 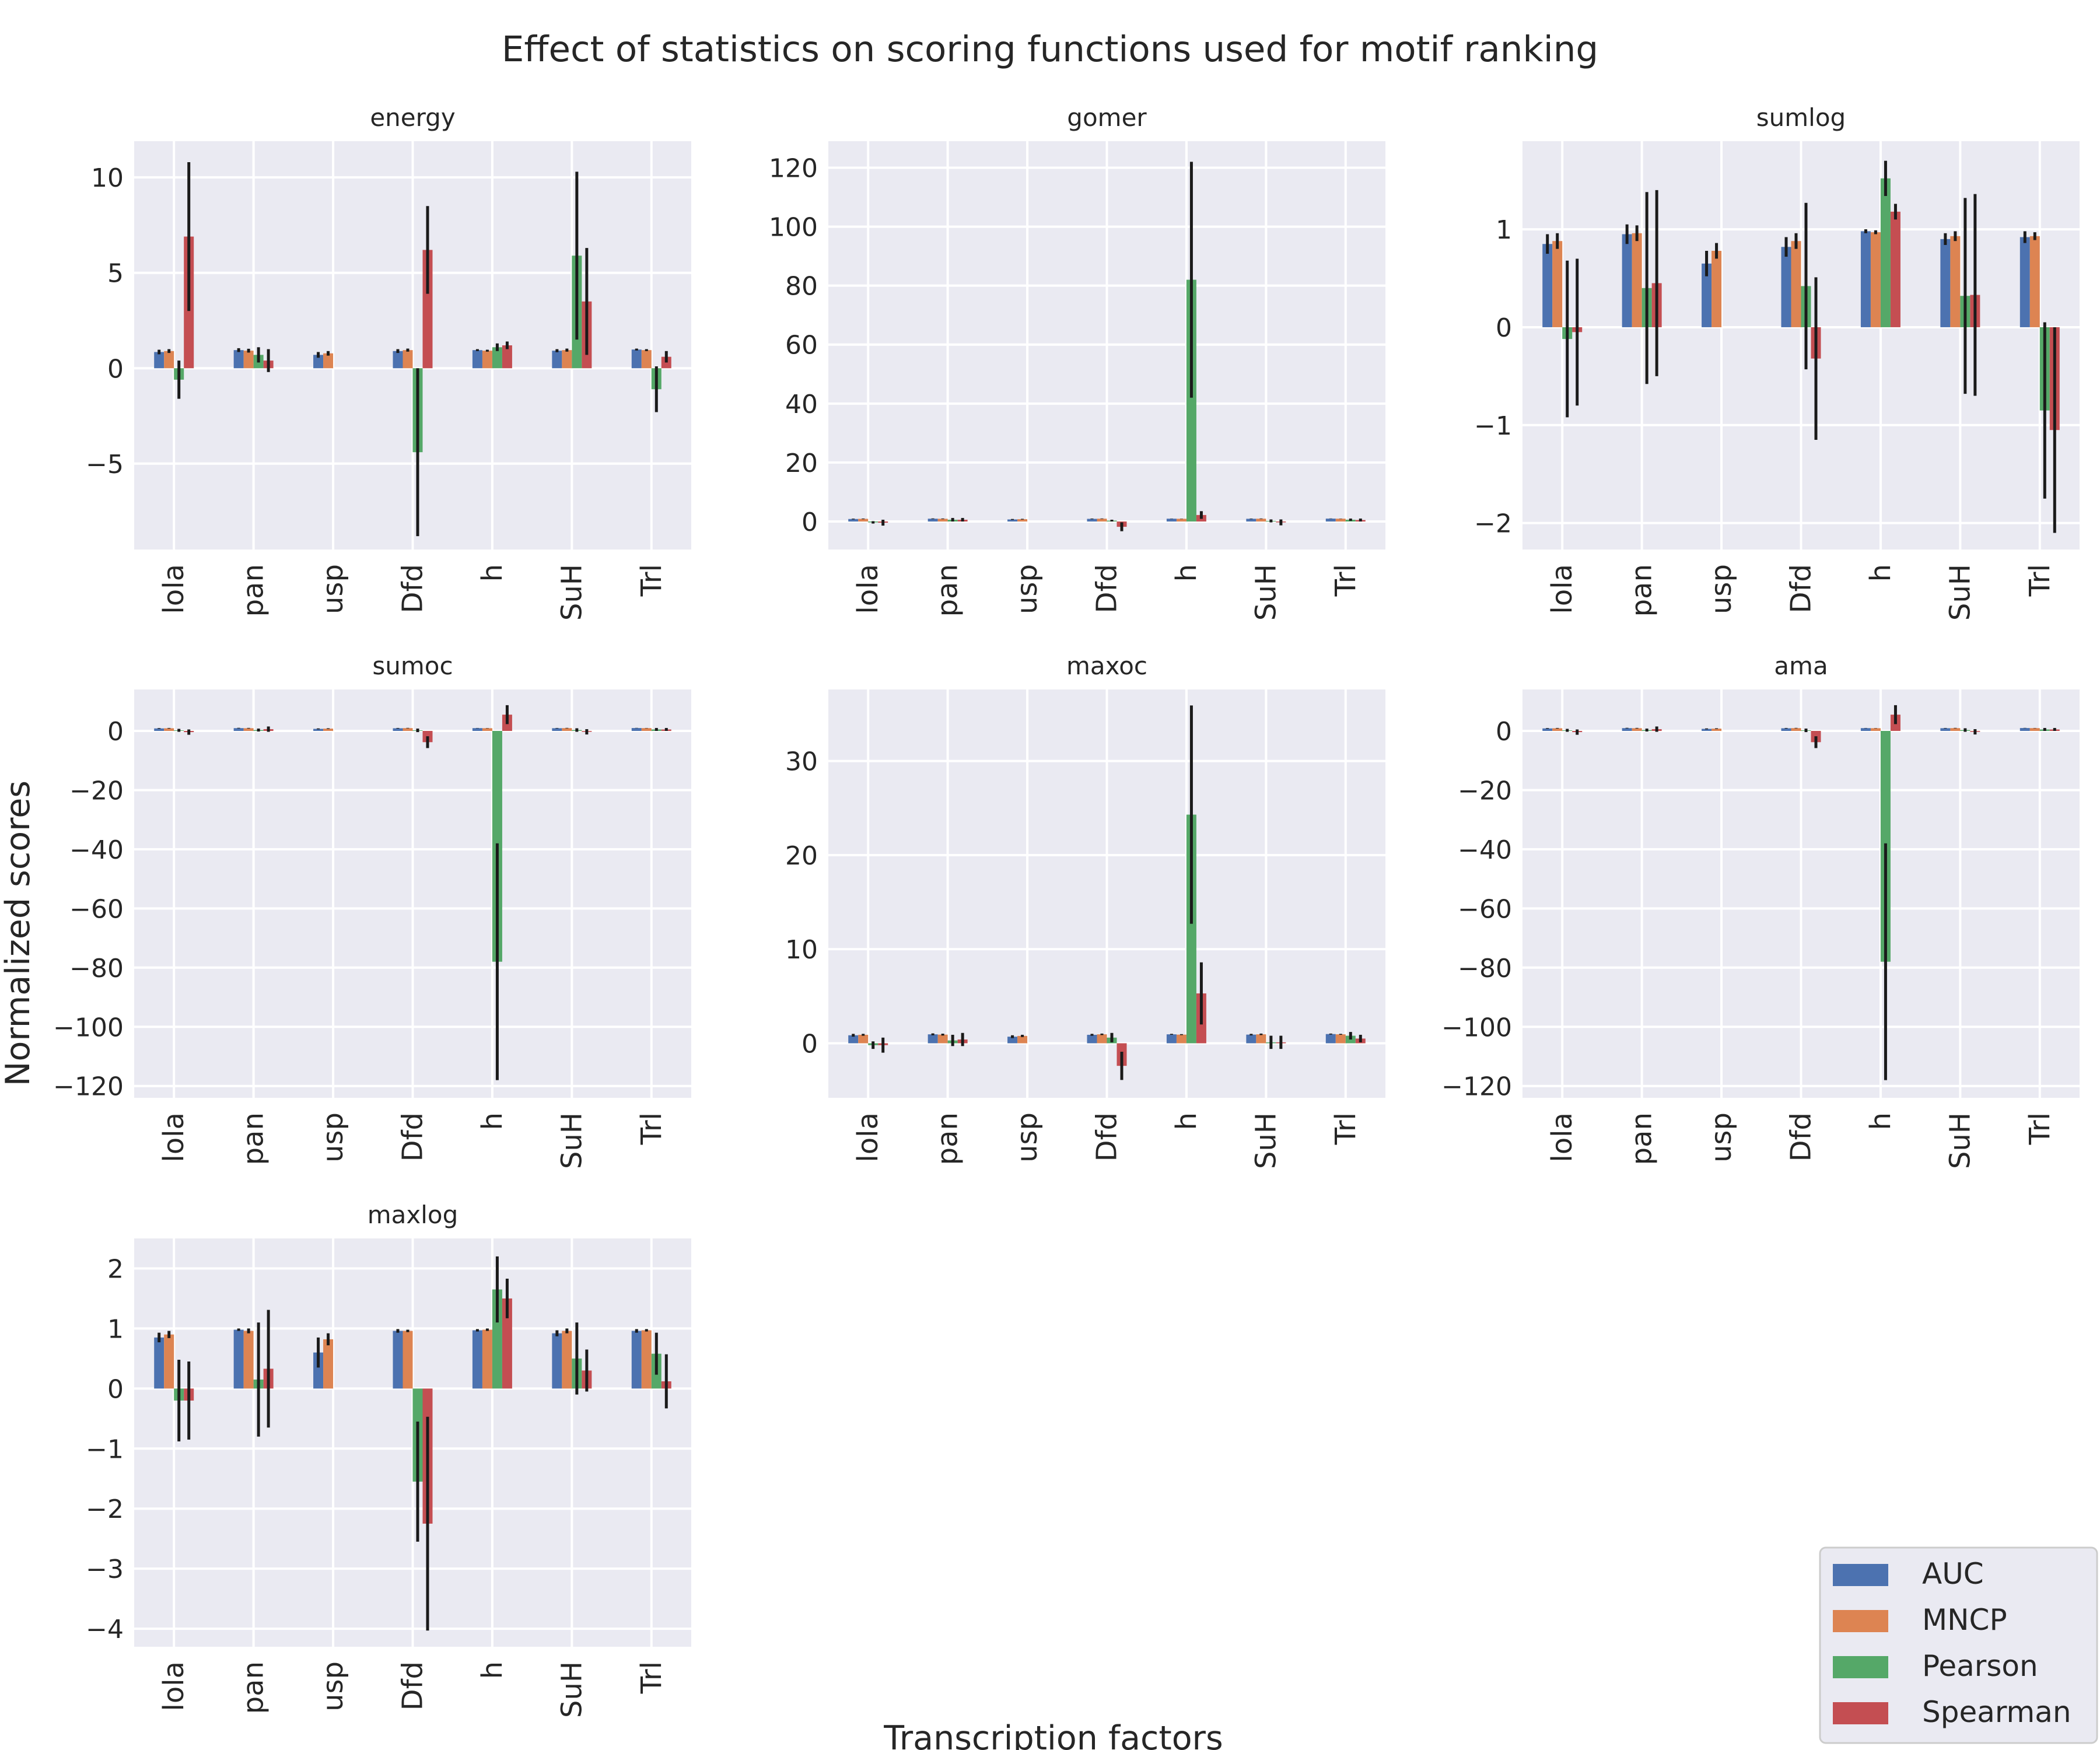 I want to click on legend-box, so click(x=1958, y=1645).